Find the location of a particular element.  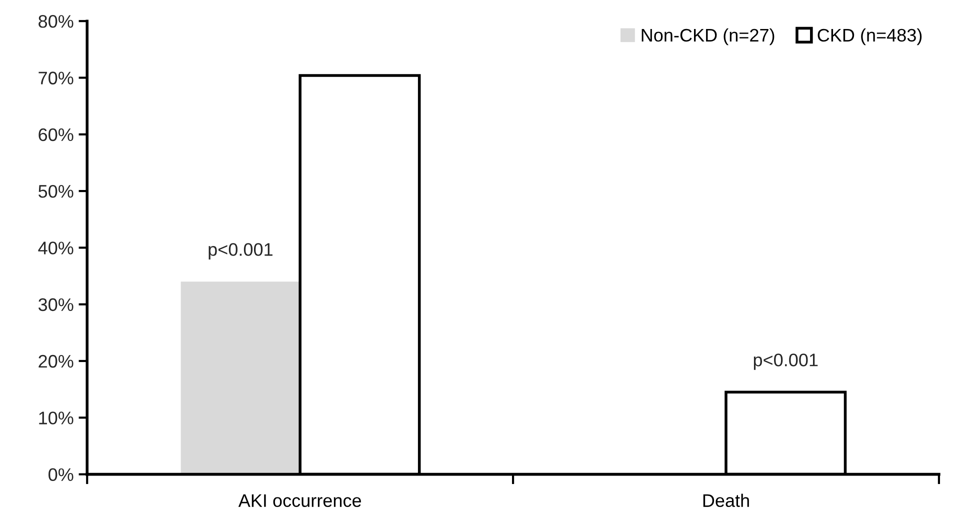

legend-label: CKD (n=483) is located at coordinates (870, 37).